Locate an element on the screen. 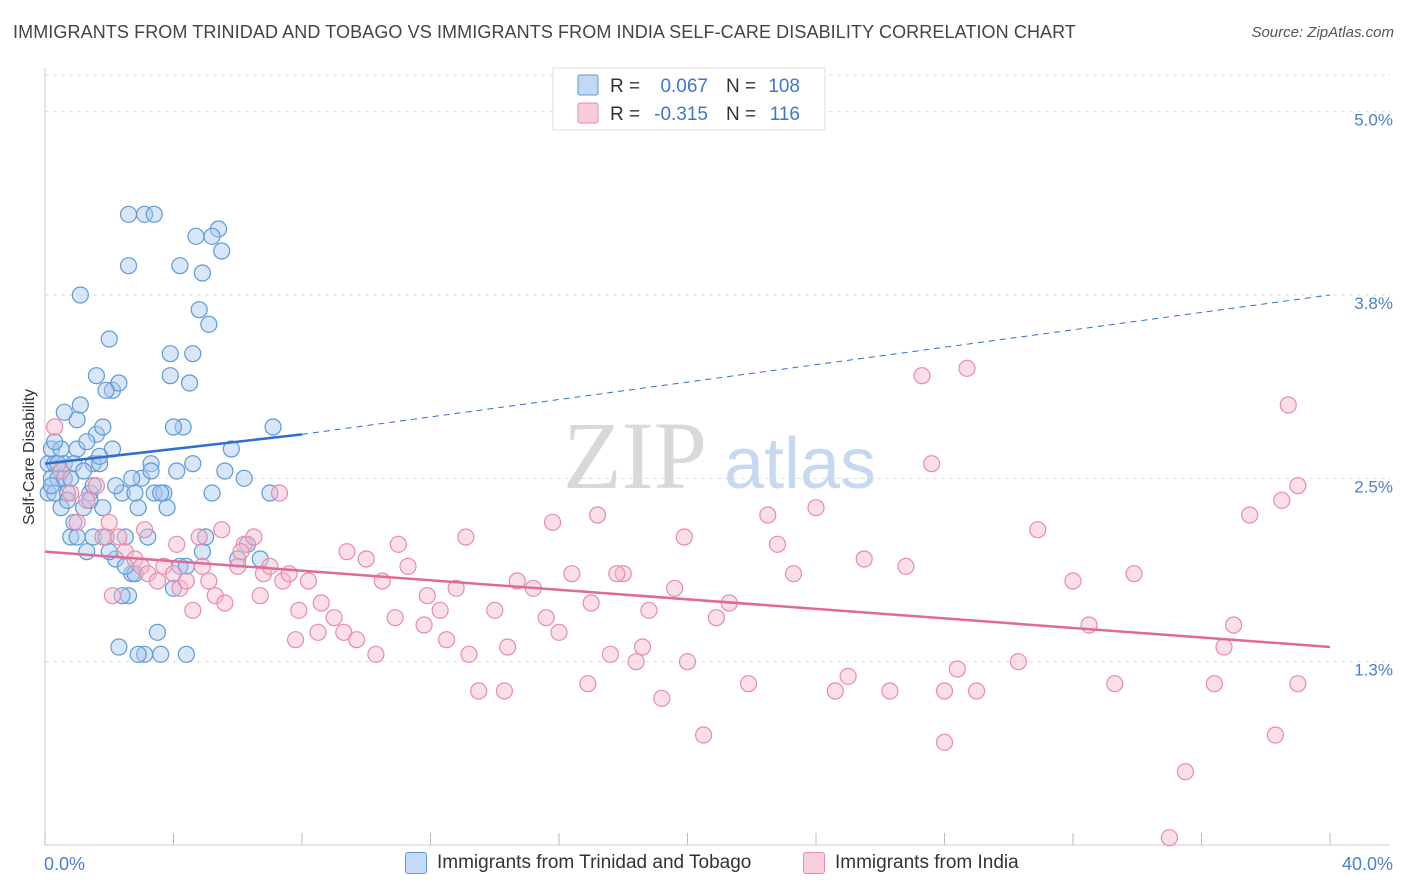 The height and width of the screenshot is (892, 1406). x-tick-label: 0.0% is located at coordinates (64, 864).